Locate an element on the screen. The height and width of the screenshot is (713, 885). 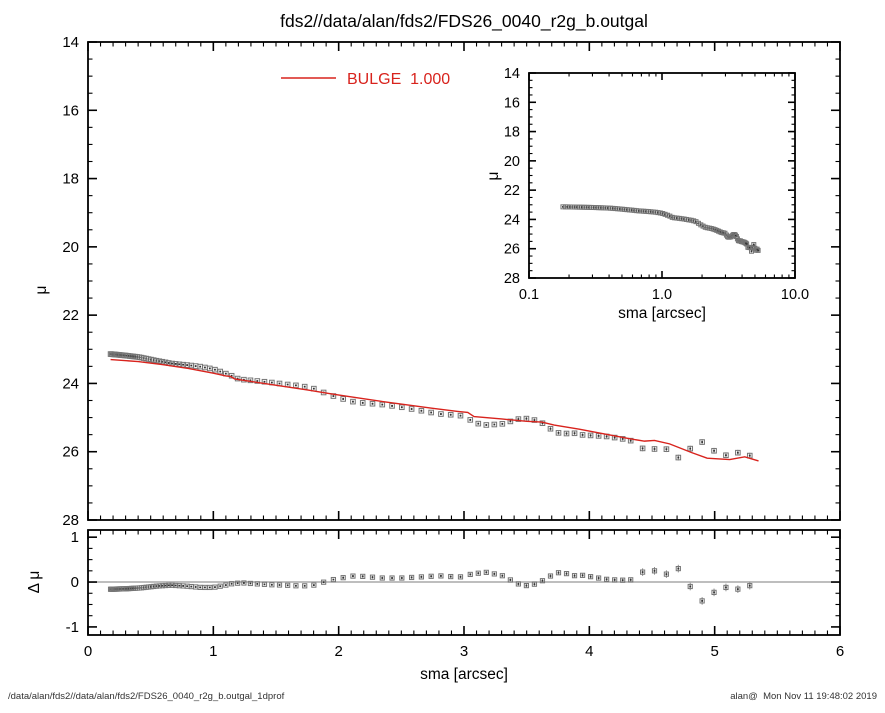
inset-y-tick-label: 20 is located at coordinates (512, 162).